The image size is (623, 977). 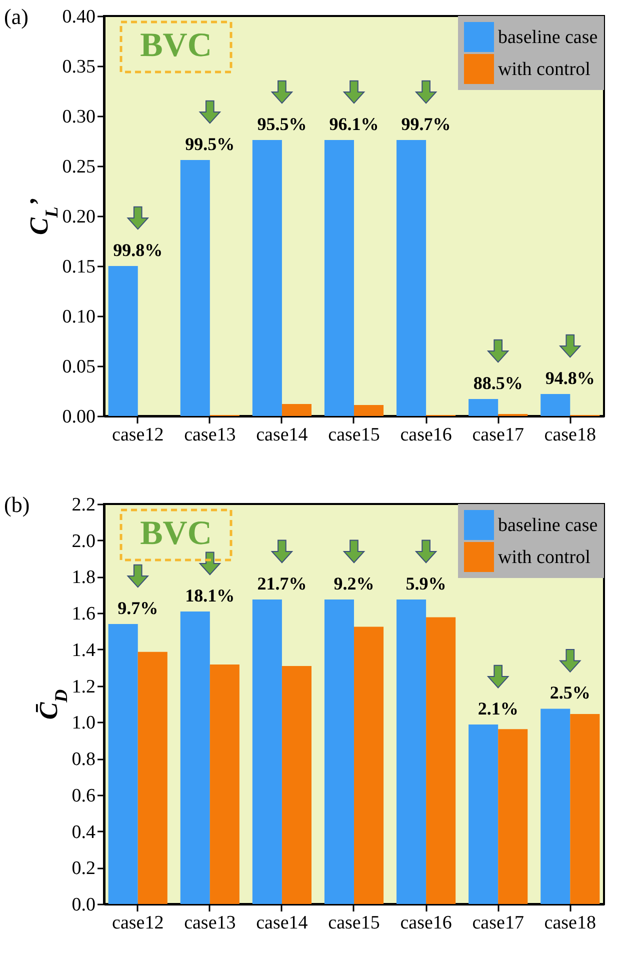 What do you see at coordinates (84, 577) in the screenshot?
I see `y-tick-label: 1.8` at bounding box center [84, 577].